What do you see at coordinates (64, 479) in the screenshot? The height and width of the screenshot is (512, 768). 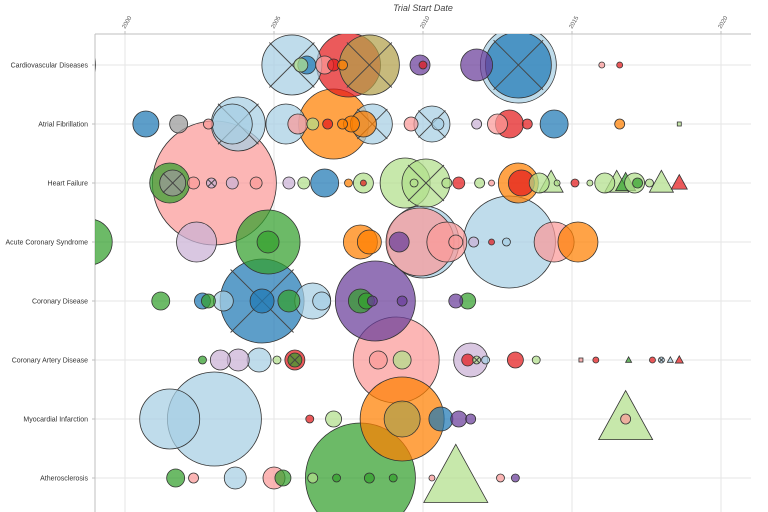 I see `category-label: Atherosclerosis` at bounding box center [64, 479].